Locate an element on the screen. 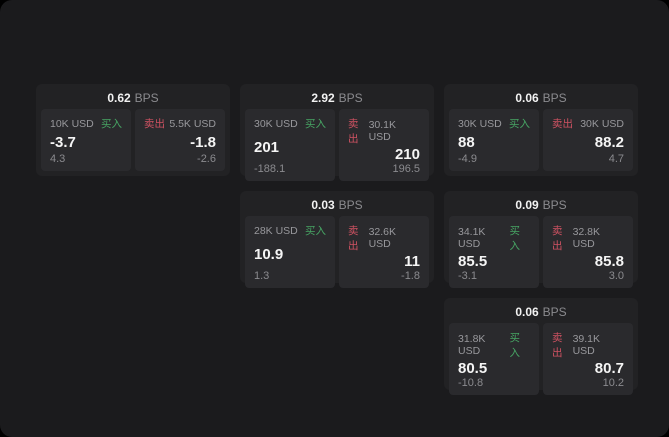  sell-quote-panel: 卖出 32.6K USD 11 -1.8 is located at coordinates (384, 252).